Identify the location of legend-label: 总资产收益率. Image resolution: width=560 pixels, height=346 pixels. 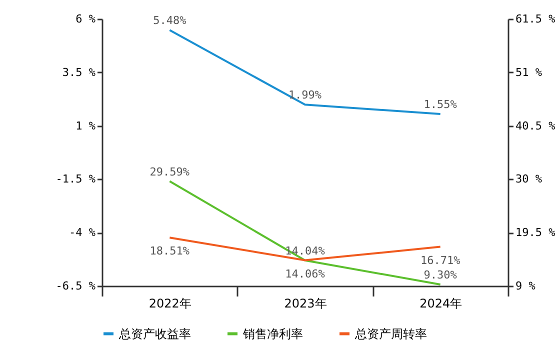
(154, 333).